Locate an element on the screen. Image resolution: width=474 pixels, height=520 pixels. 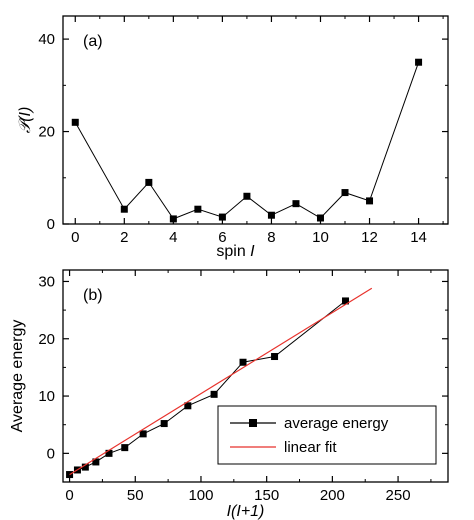
x-tick-label: 150 is located at coordinates (266, 495).